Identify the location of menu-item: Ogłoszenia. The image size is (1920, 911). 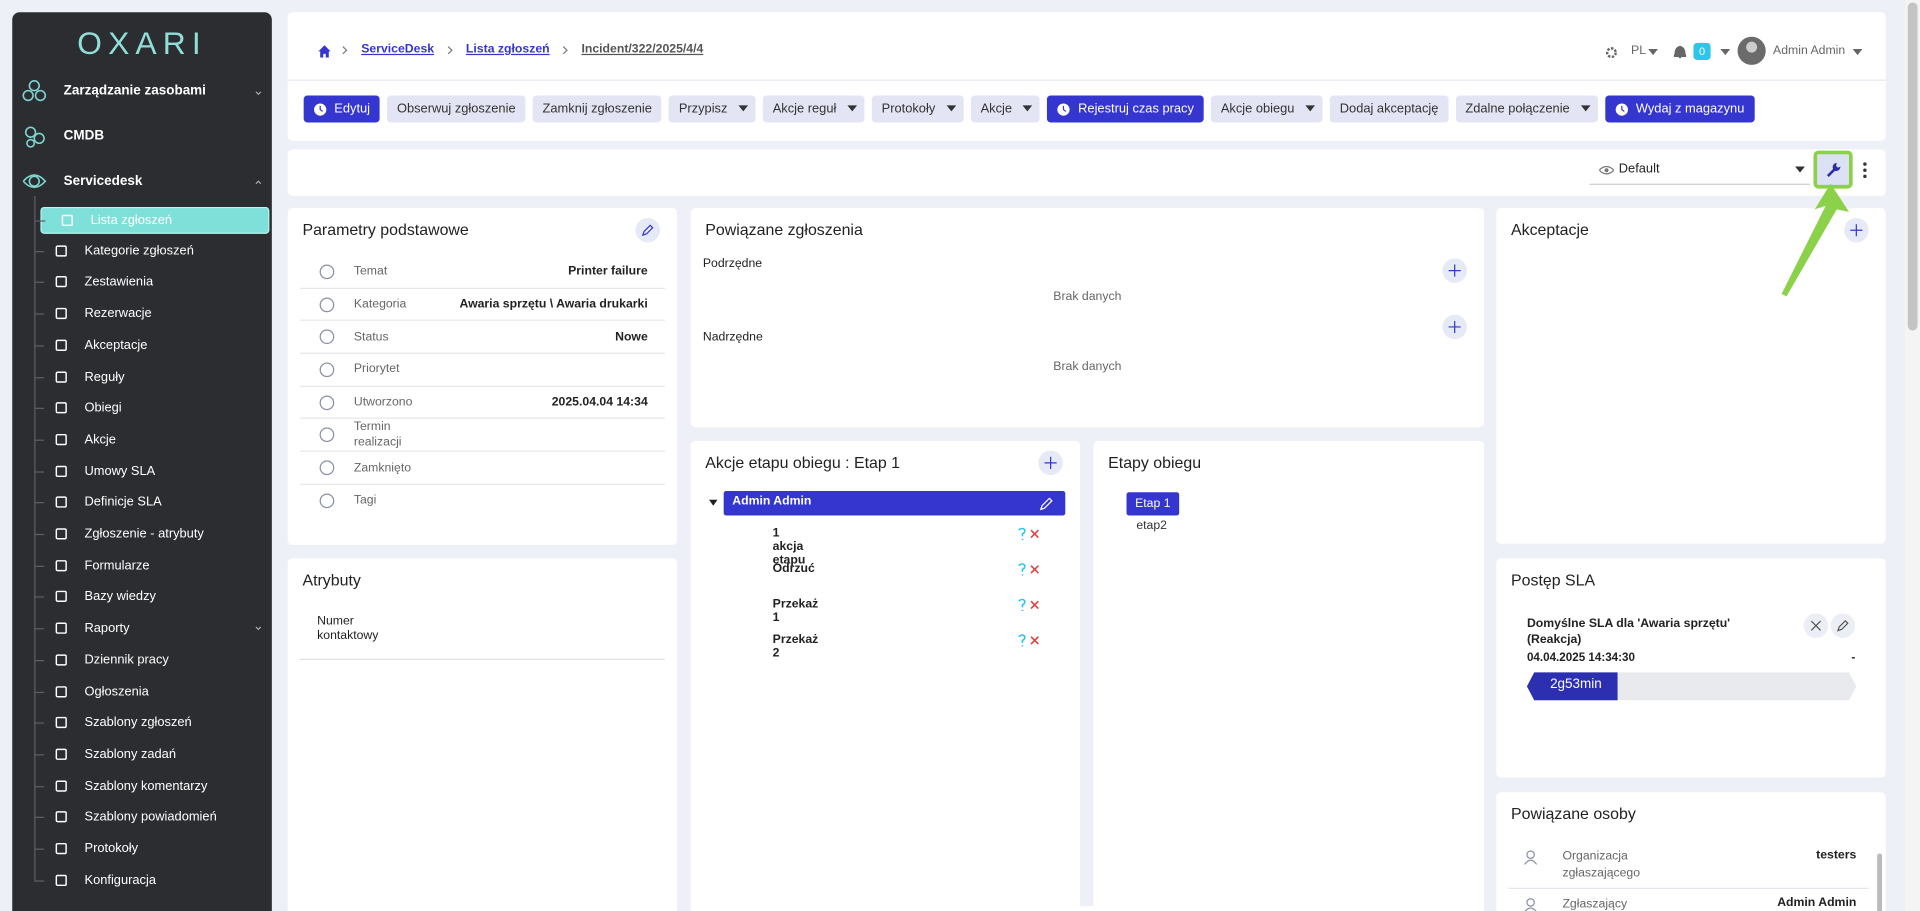
(150, 691).